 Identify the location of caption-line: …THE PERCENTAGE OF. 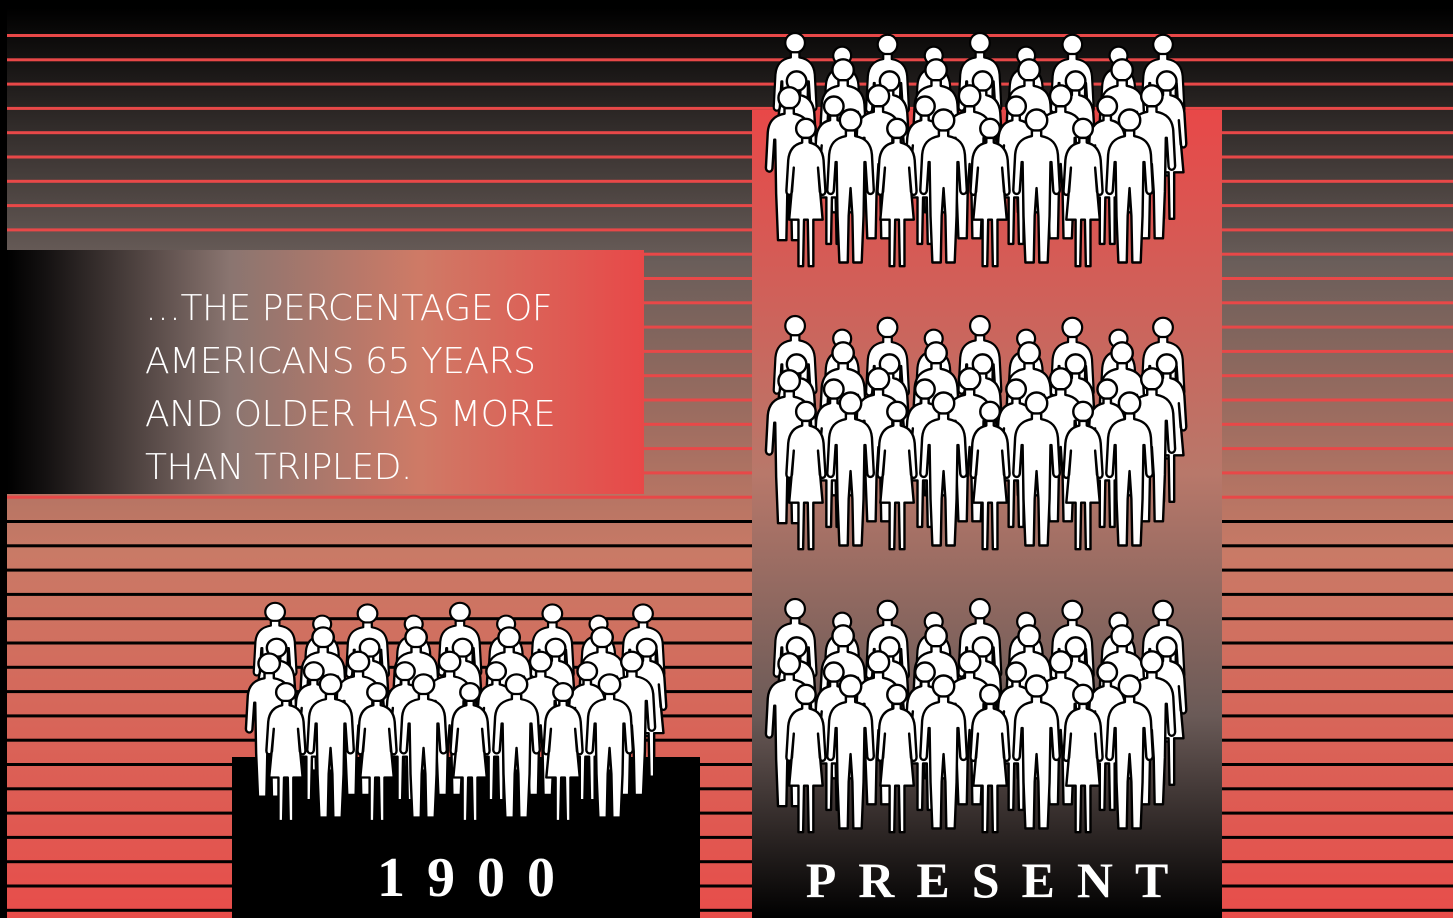
(390, 308).